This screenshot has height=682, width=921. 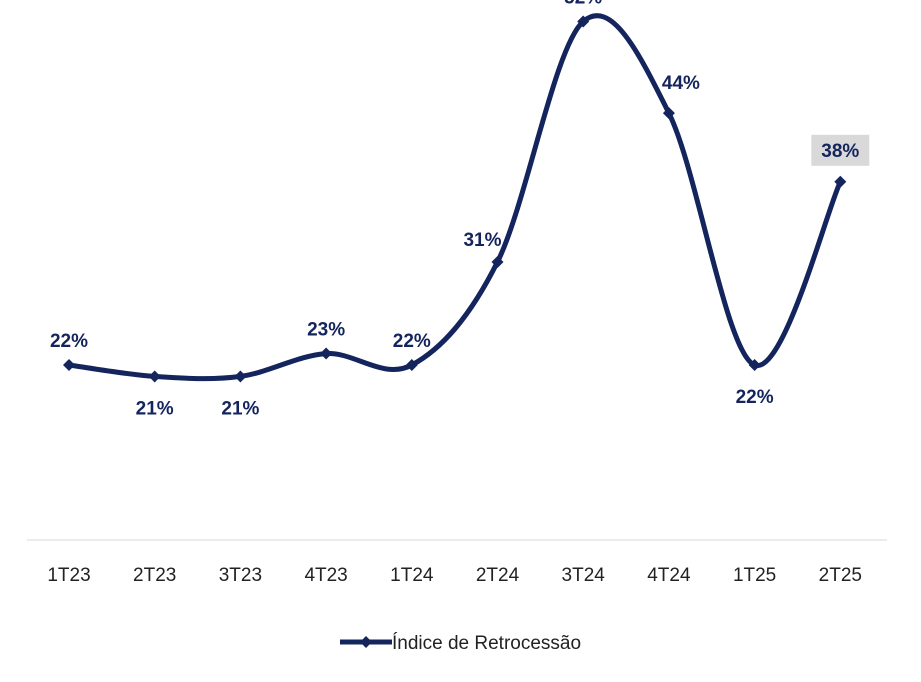 I want to click on data-label: 38%, so click(x=840, y=151).